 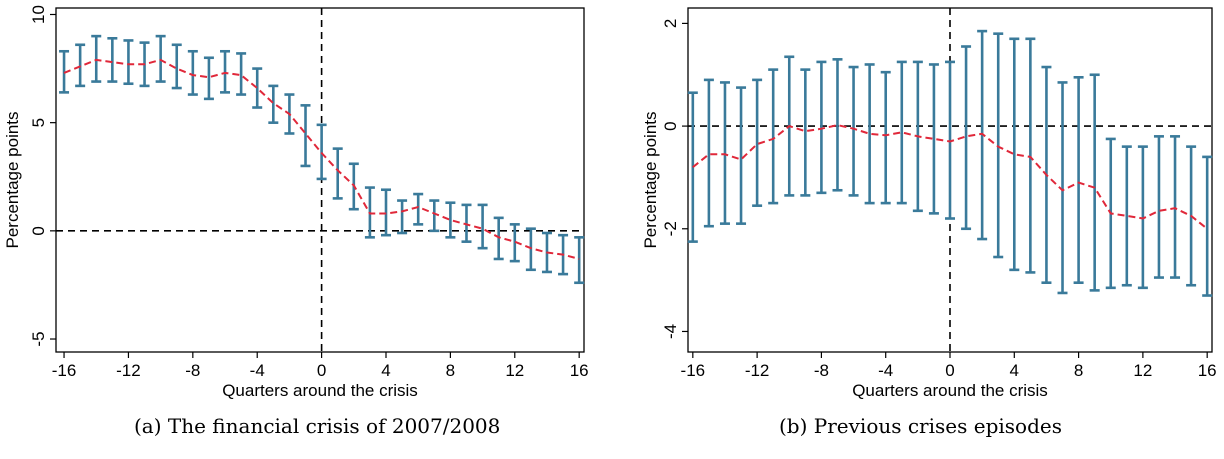 I want to click on point-estimate-line, so click(x=950, y=177).